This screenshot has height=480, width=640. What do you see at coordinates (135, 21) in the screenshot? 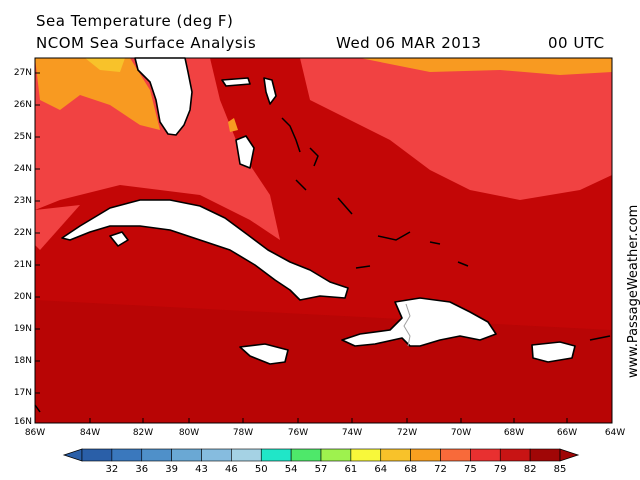
I see `map-title: Sea Temperature (deg F)` at bounding box center [135, 21].